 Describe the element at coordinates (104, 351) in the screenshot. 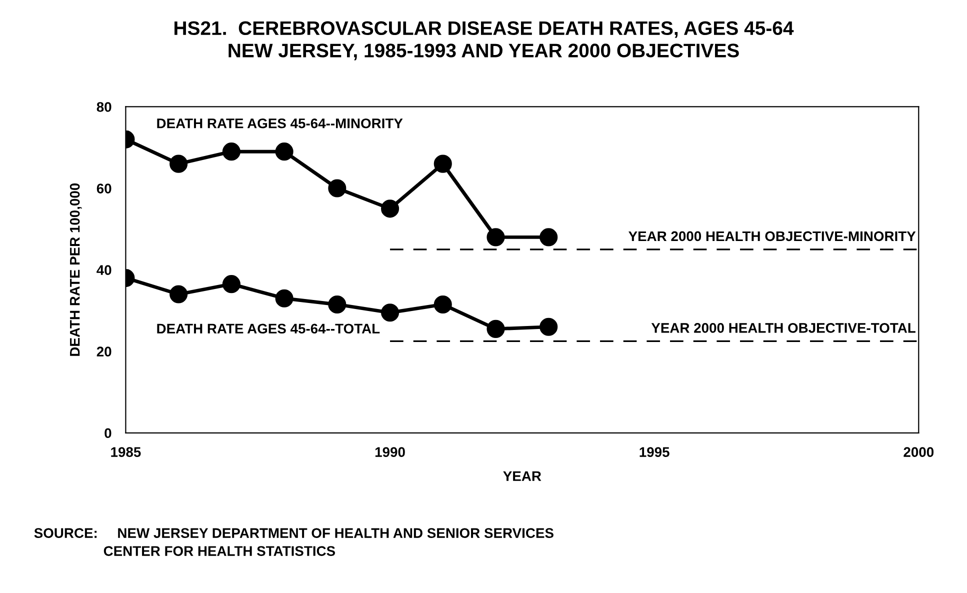

I see `y-tick-label: 20` at that location.